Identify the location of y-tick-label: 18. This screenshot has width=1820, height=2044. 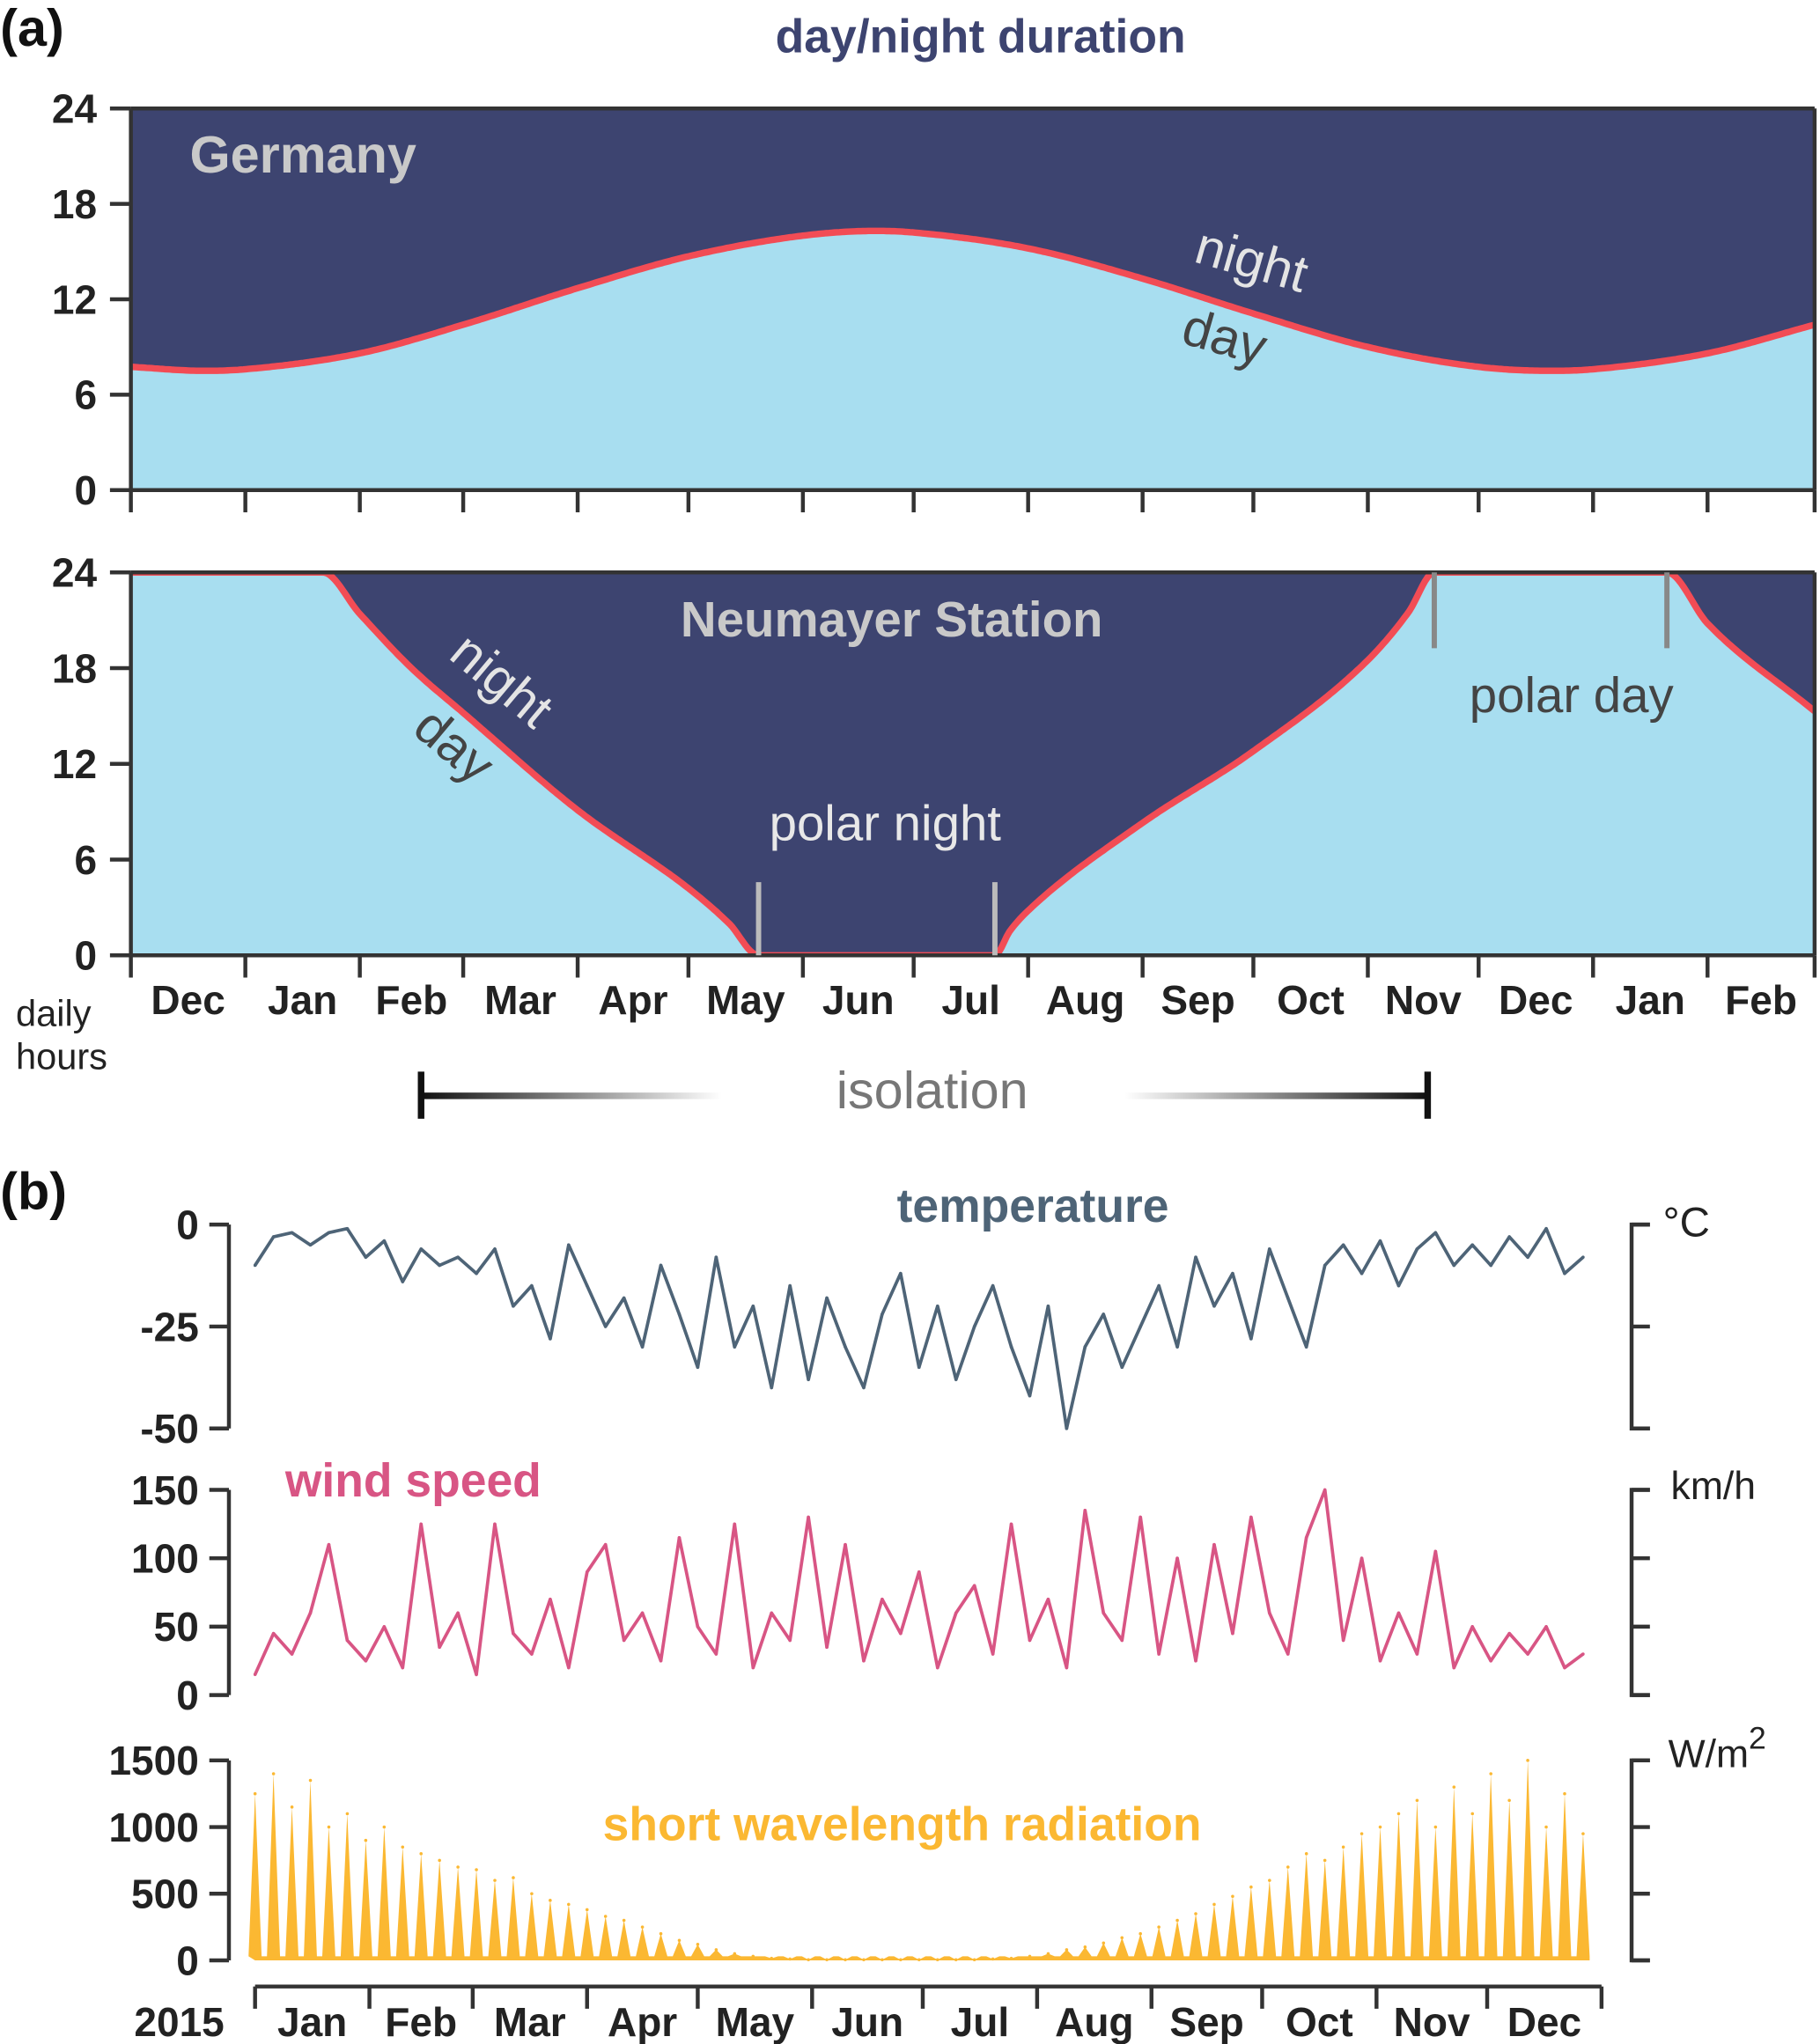
(74, 668).